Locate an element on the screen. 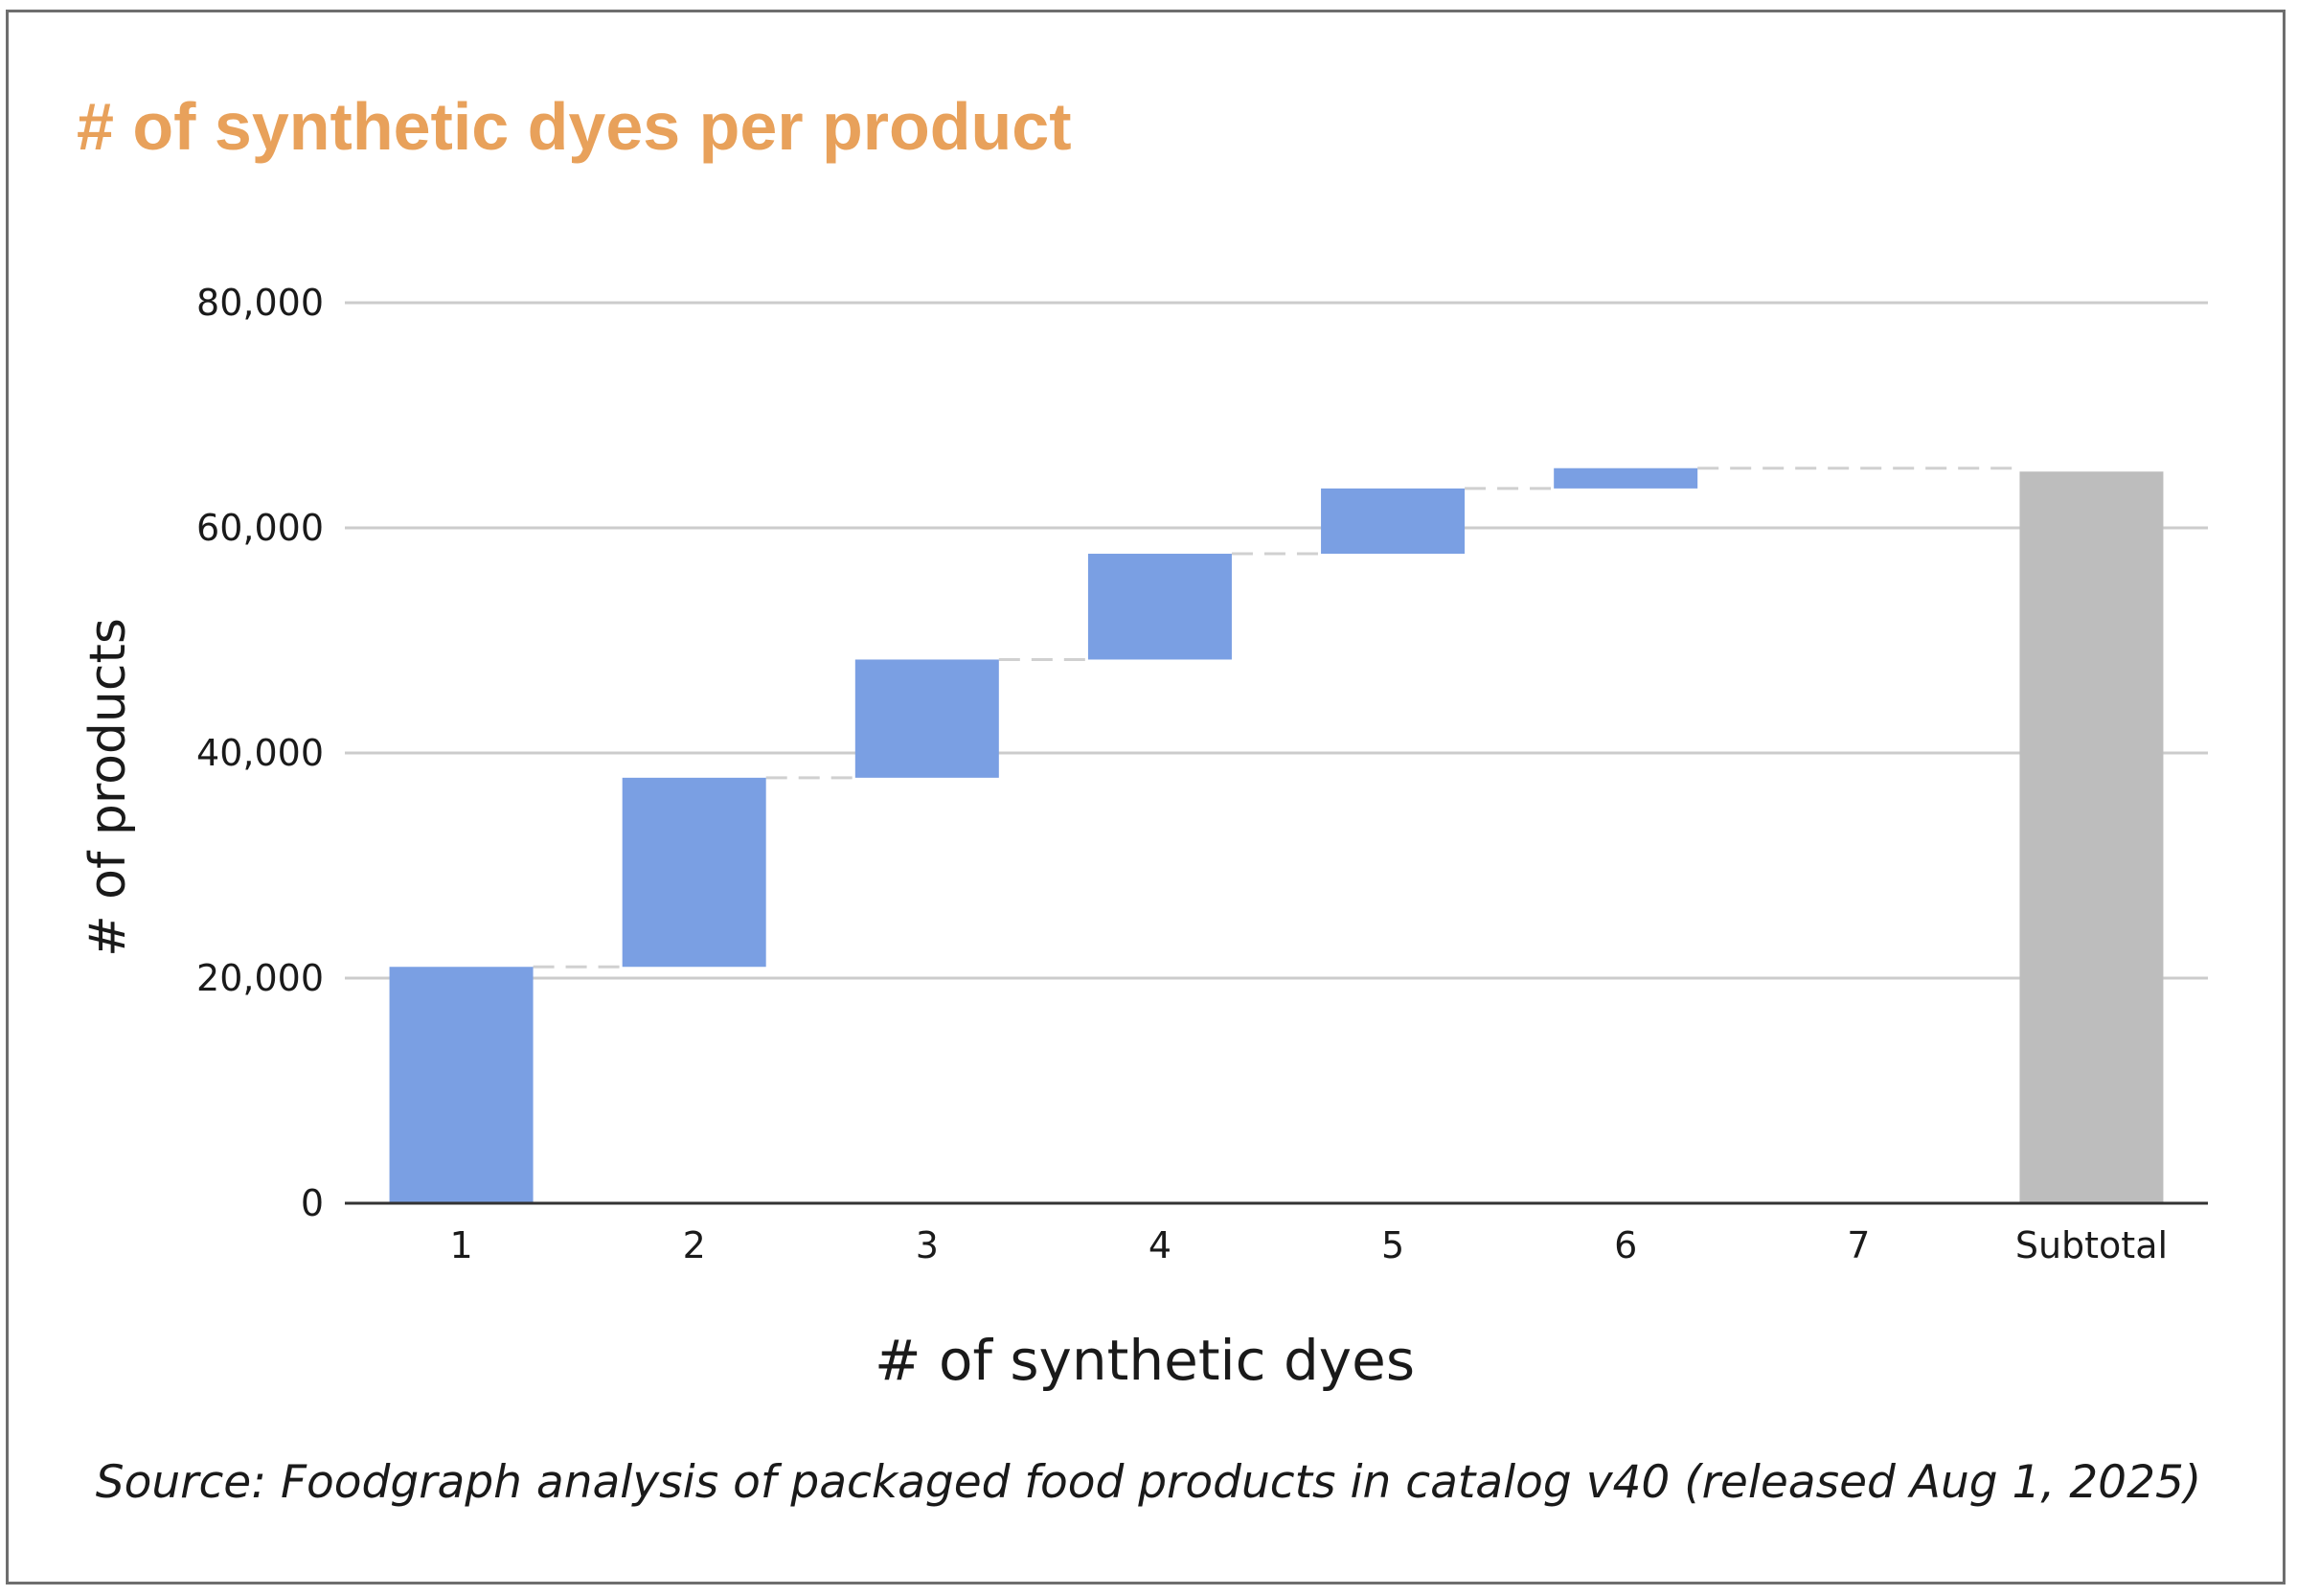 The width and height of the screenshot is (2297, 1596). x-tick-label: Subtotal is located at coordinates (2091, 1245).